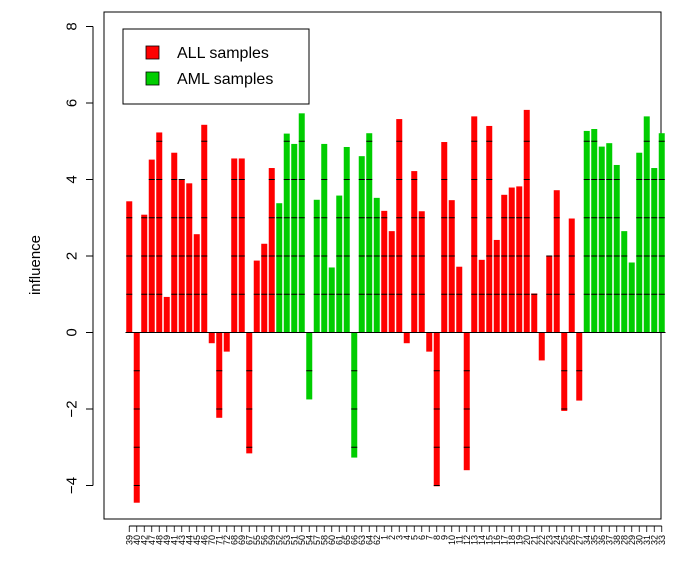 The image size is (675, 561). I want to click on x-tick-label: 46, so click(204, 540).